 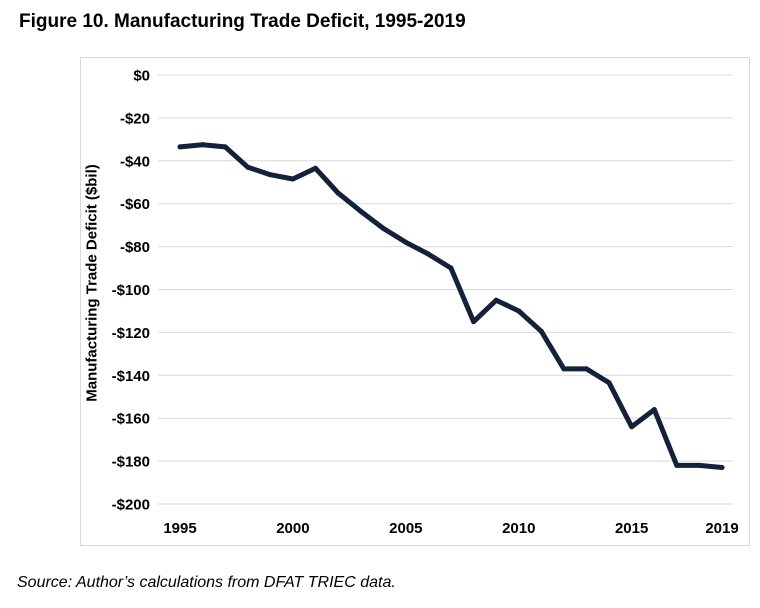 I want to click on x-tick-label: 2005, so click(x=405, y=528).